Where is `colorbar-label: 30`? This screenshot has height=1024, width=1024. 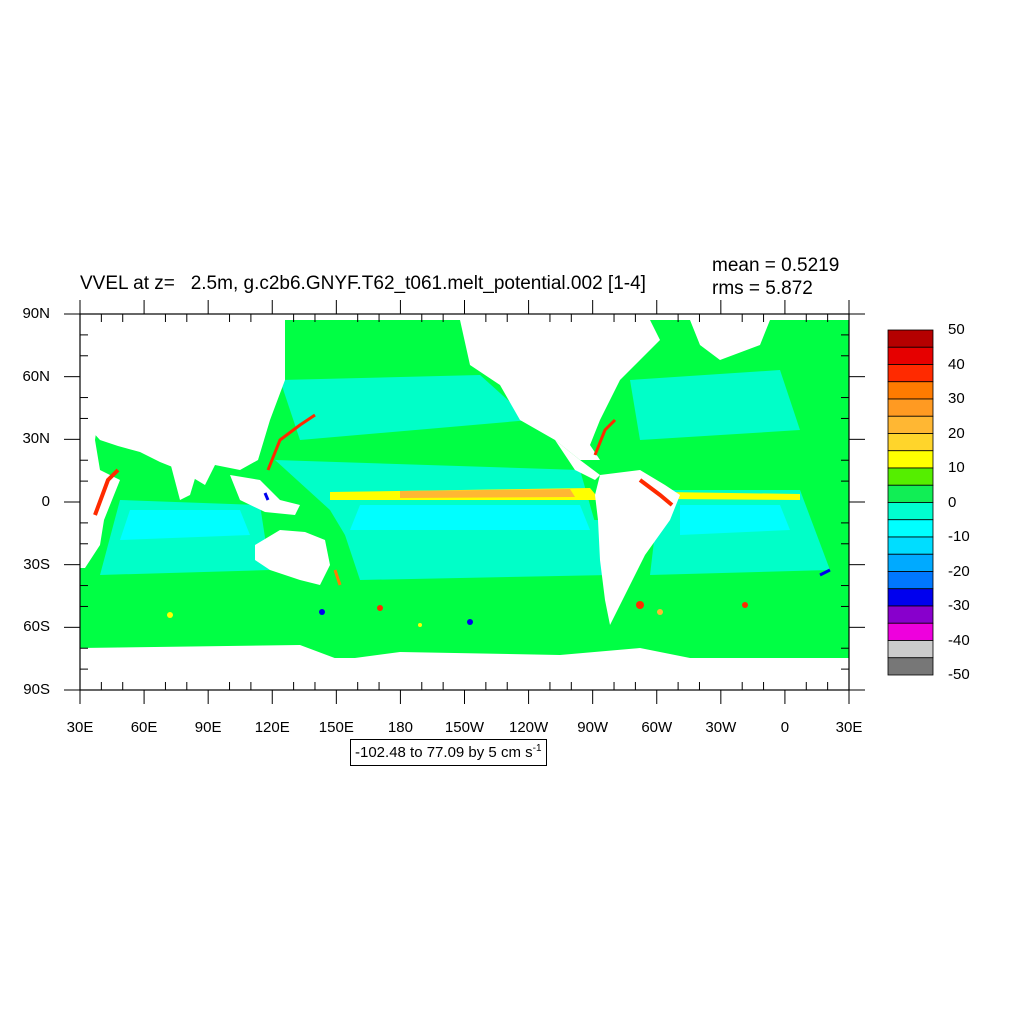
colorbar-label: 30 is located at coordinates (956, 398).